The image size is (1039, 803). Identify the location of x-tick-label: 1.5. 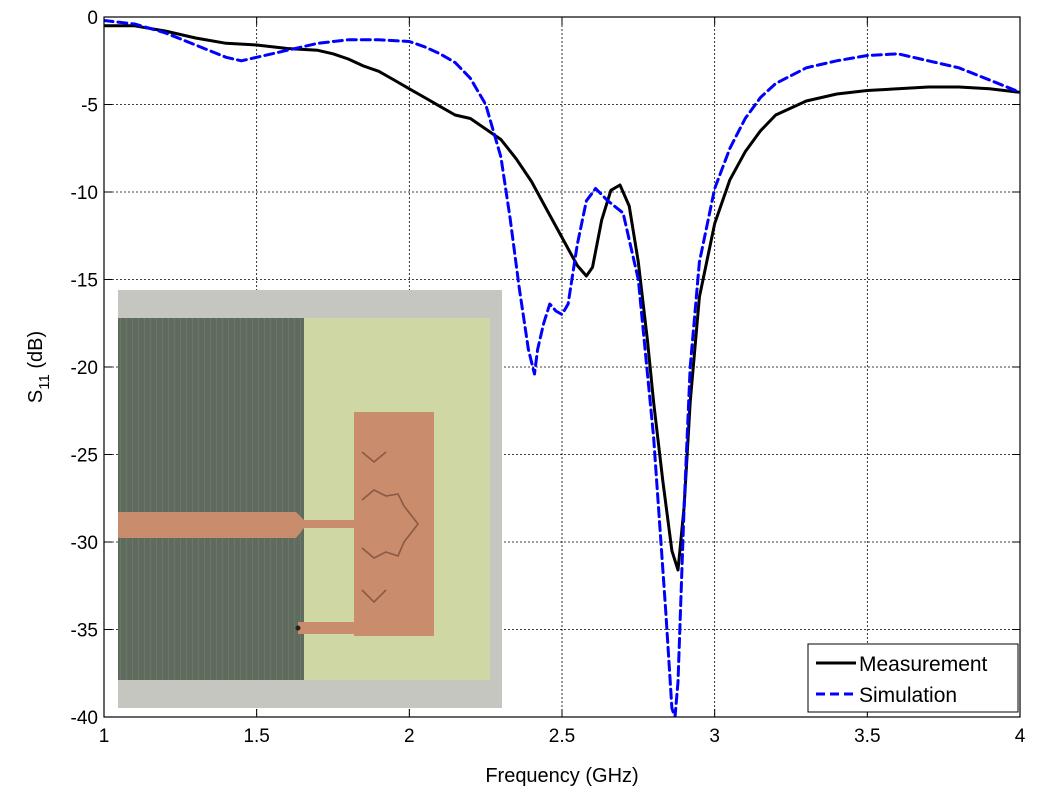
(256, 736).